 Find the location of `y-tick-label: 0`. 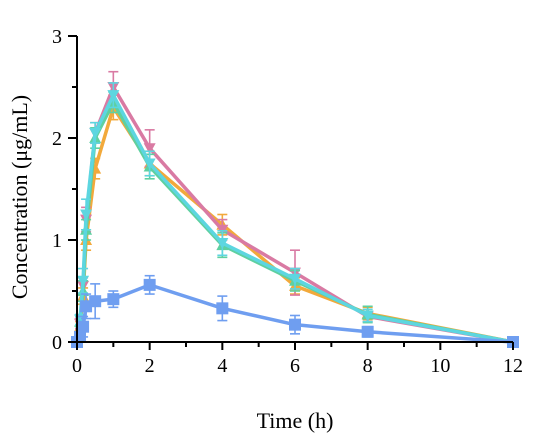

y-tick-label: 0 is located at coordinates (57, 343).